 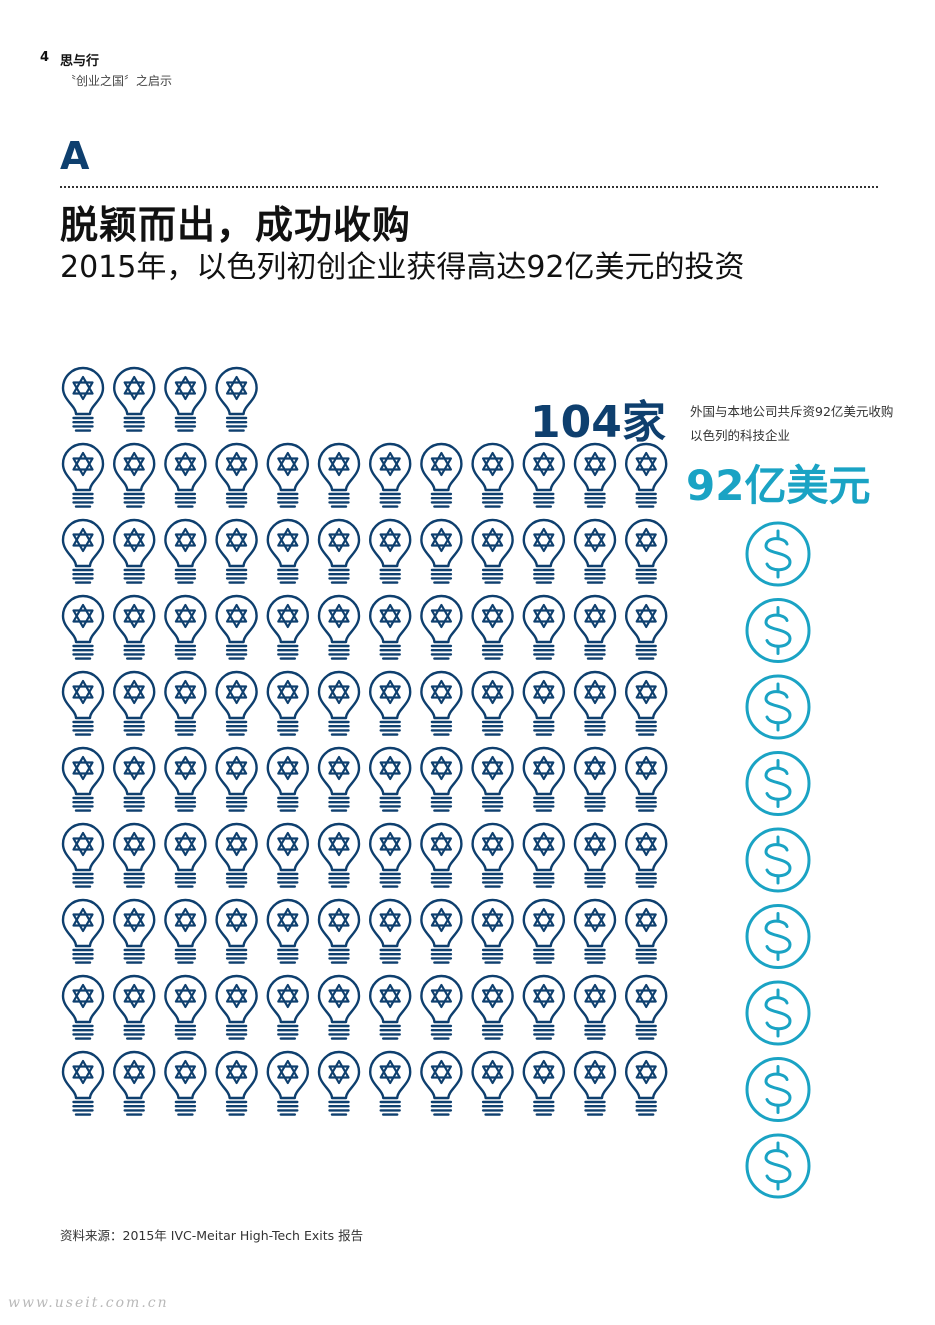 What do you see at coordinates (402, 267) in the screenshot?
I see `section-subtitle: 2015年，以色列初创企业获得高达92亿美元的投资` at bounding box center [402, 267].